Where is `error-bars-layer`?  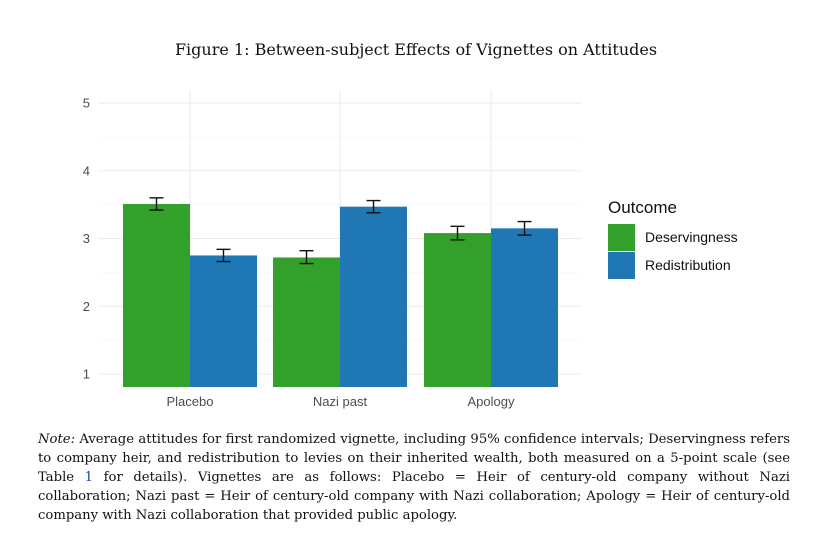
error-bars-layer is located at coordinates (340, 231).